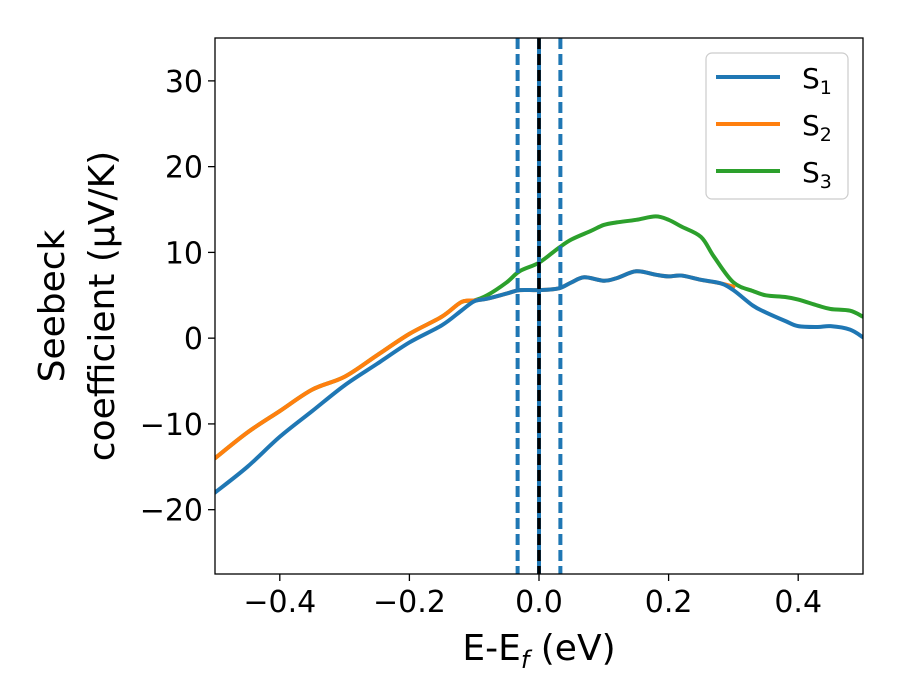 The width and height of the screenshot is (900, 700). Describe the element at coordinates (77, 306) in the screenshot. I see `y-axis-label: Seebeck coefficient (μV/K)` at that location.